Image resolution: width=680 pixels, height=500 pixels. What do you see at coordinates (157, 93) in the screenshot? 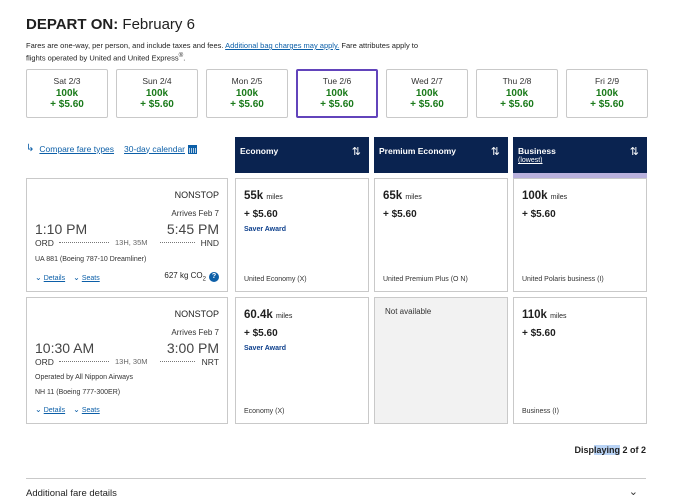
I see `date-card-sun-2-4: Sun 2/4 100k + $5.60` at bounding box center [157, 93].